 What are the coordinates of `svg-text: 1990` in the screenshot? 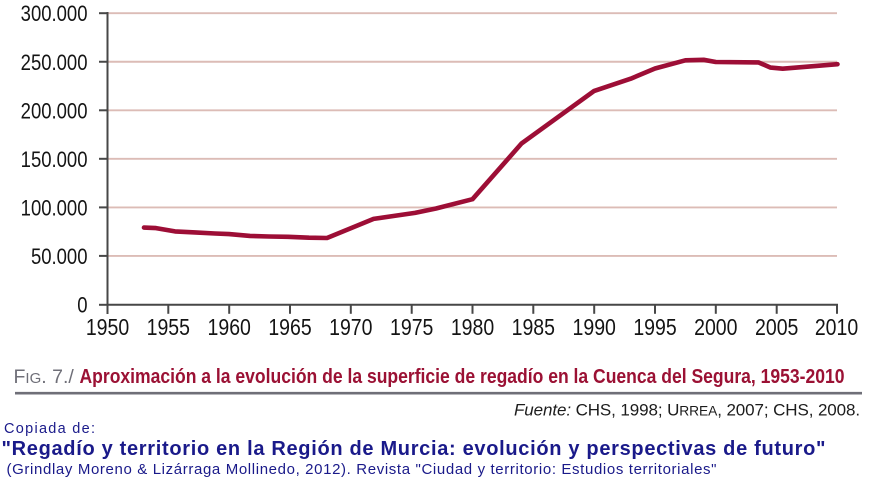 It's located at (594, 328).